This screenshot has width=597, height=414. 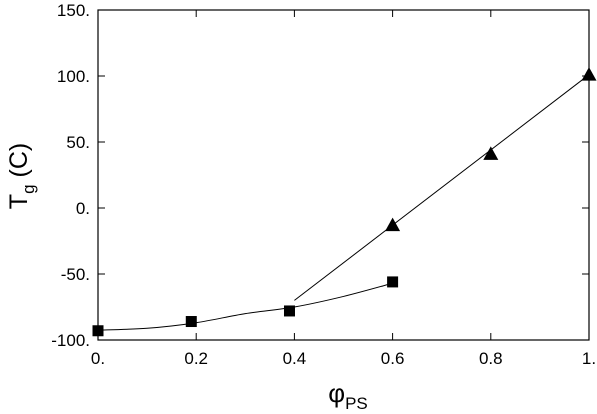 What do you see at coordinates (73, 76) in the screenshot?
I see `y-tick-label: 100.` at bounding box center [73, 76].